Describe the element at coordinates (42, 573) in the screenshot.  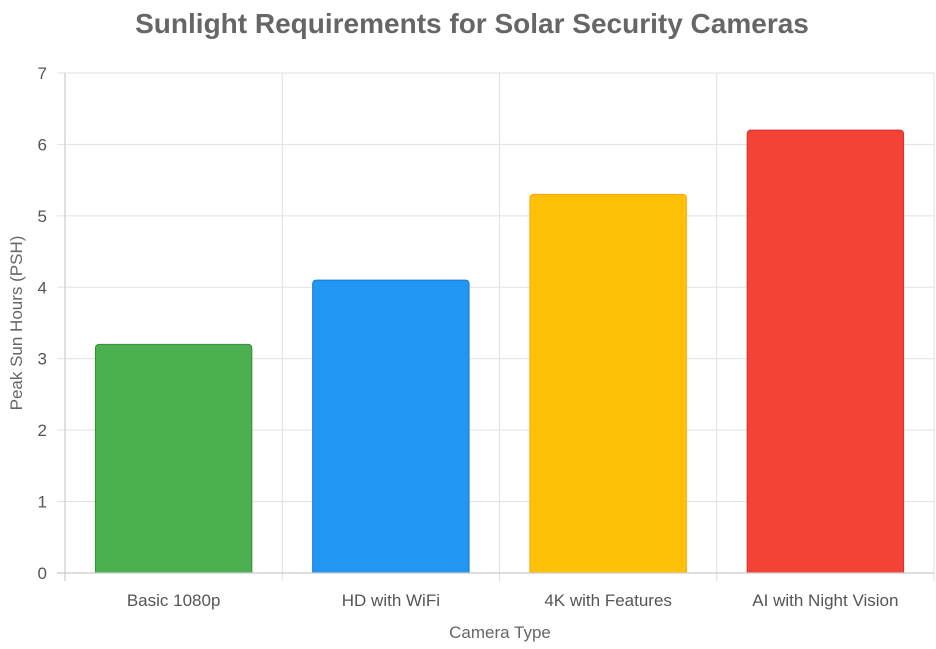
I see `y-tick-label: 0` at that location.